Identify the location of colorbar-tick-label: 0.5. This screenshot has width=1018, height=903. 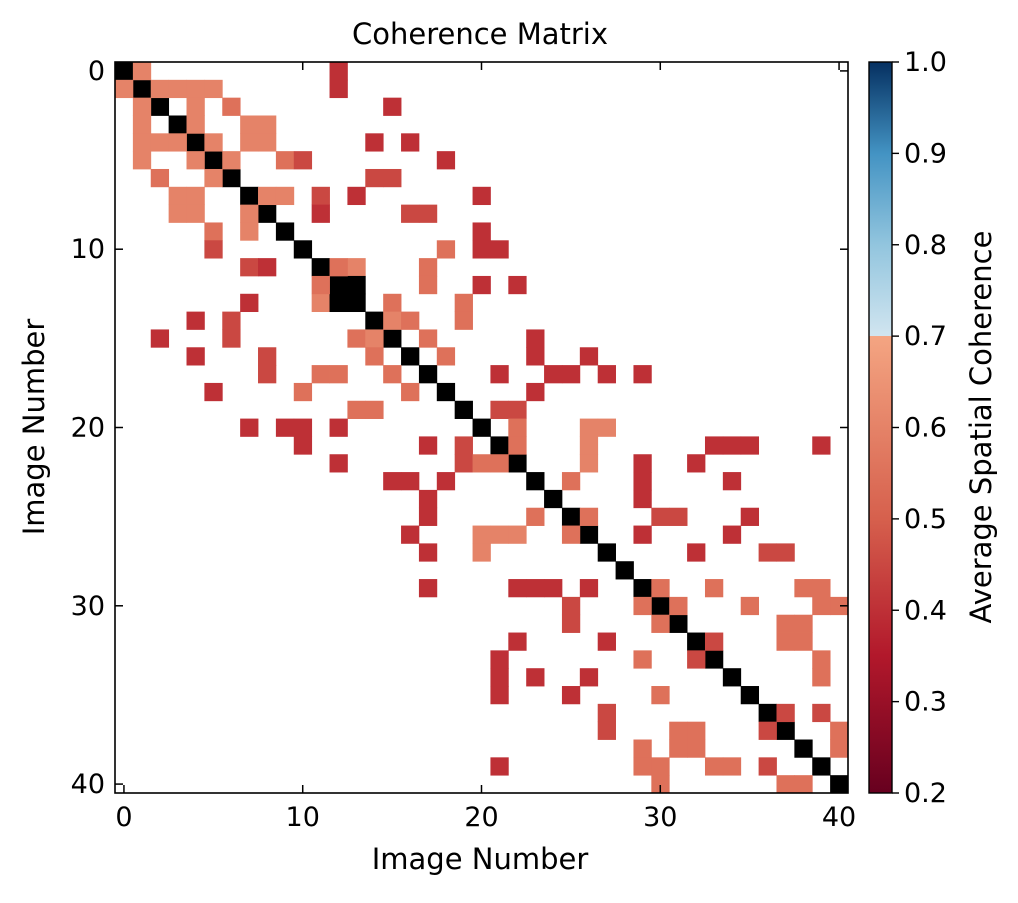
(925, 519).